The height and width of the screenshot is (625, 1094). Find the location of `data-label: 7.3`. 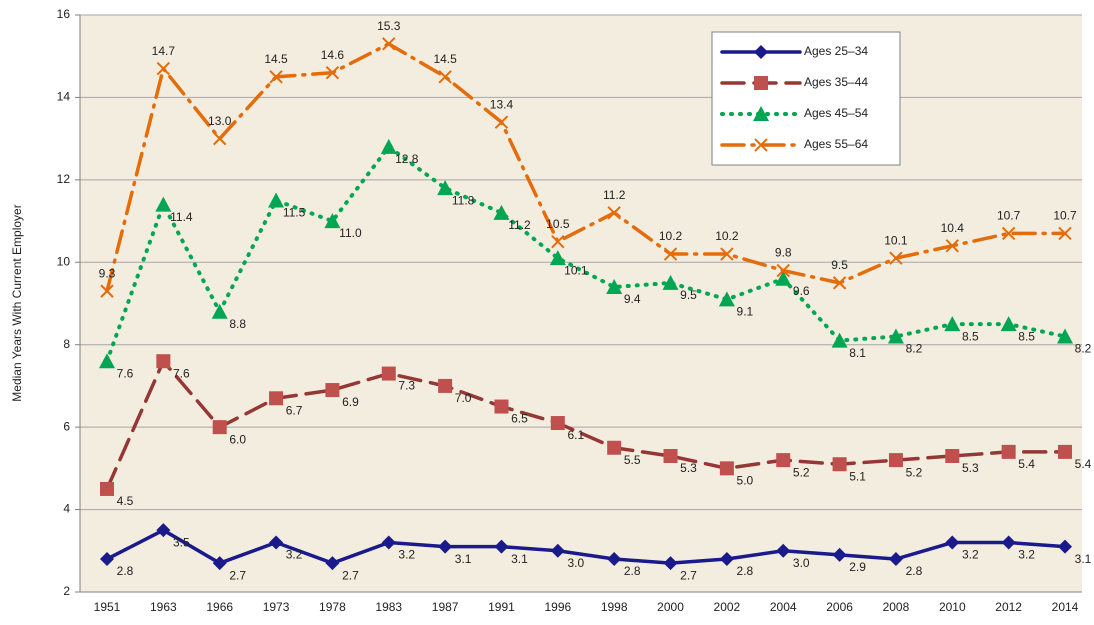

data-label: 7.3 is located at coordinates (406, 386).